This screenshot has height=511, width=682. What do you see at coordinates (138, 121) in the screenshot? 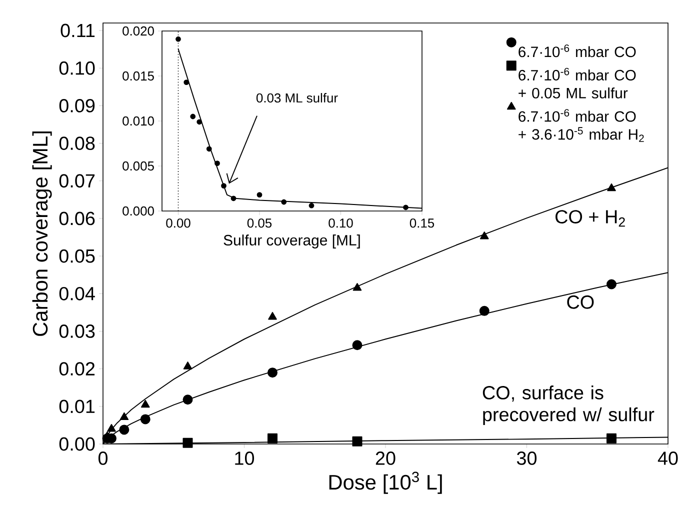
I see `y-tick-label: 0.010` at bounding box center [138, 121].